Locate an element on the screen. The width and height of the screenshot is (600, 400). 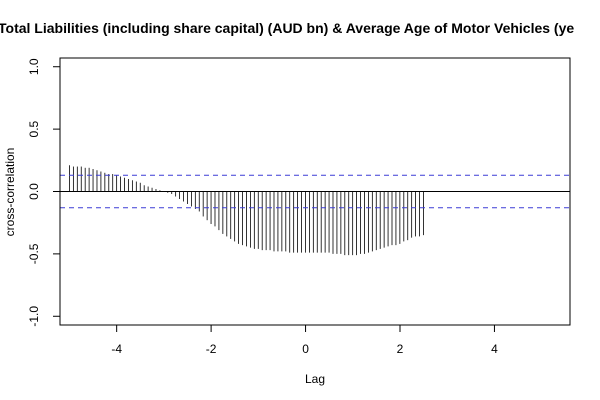
x-axis: -4 -2 0 2 4 is located at coordinates (304, 340).